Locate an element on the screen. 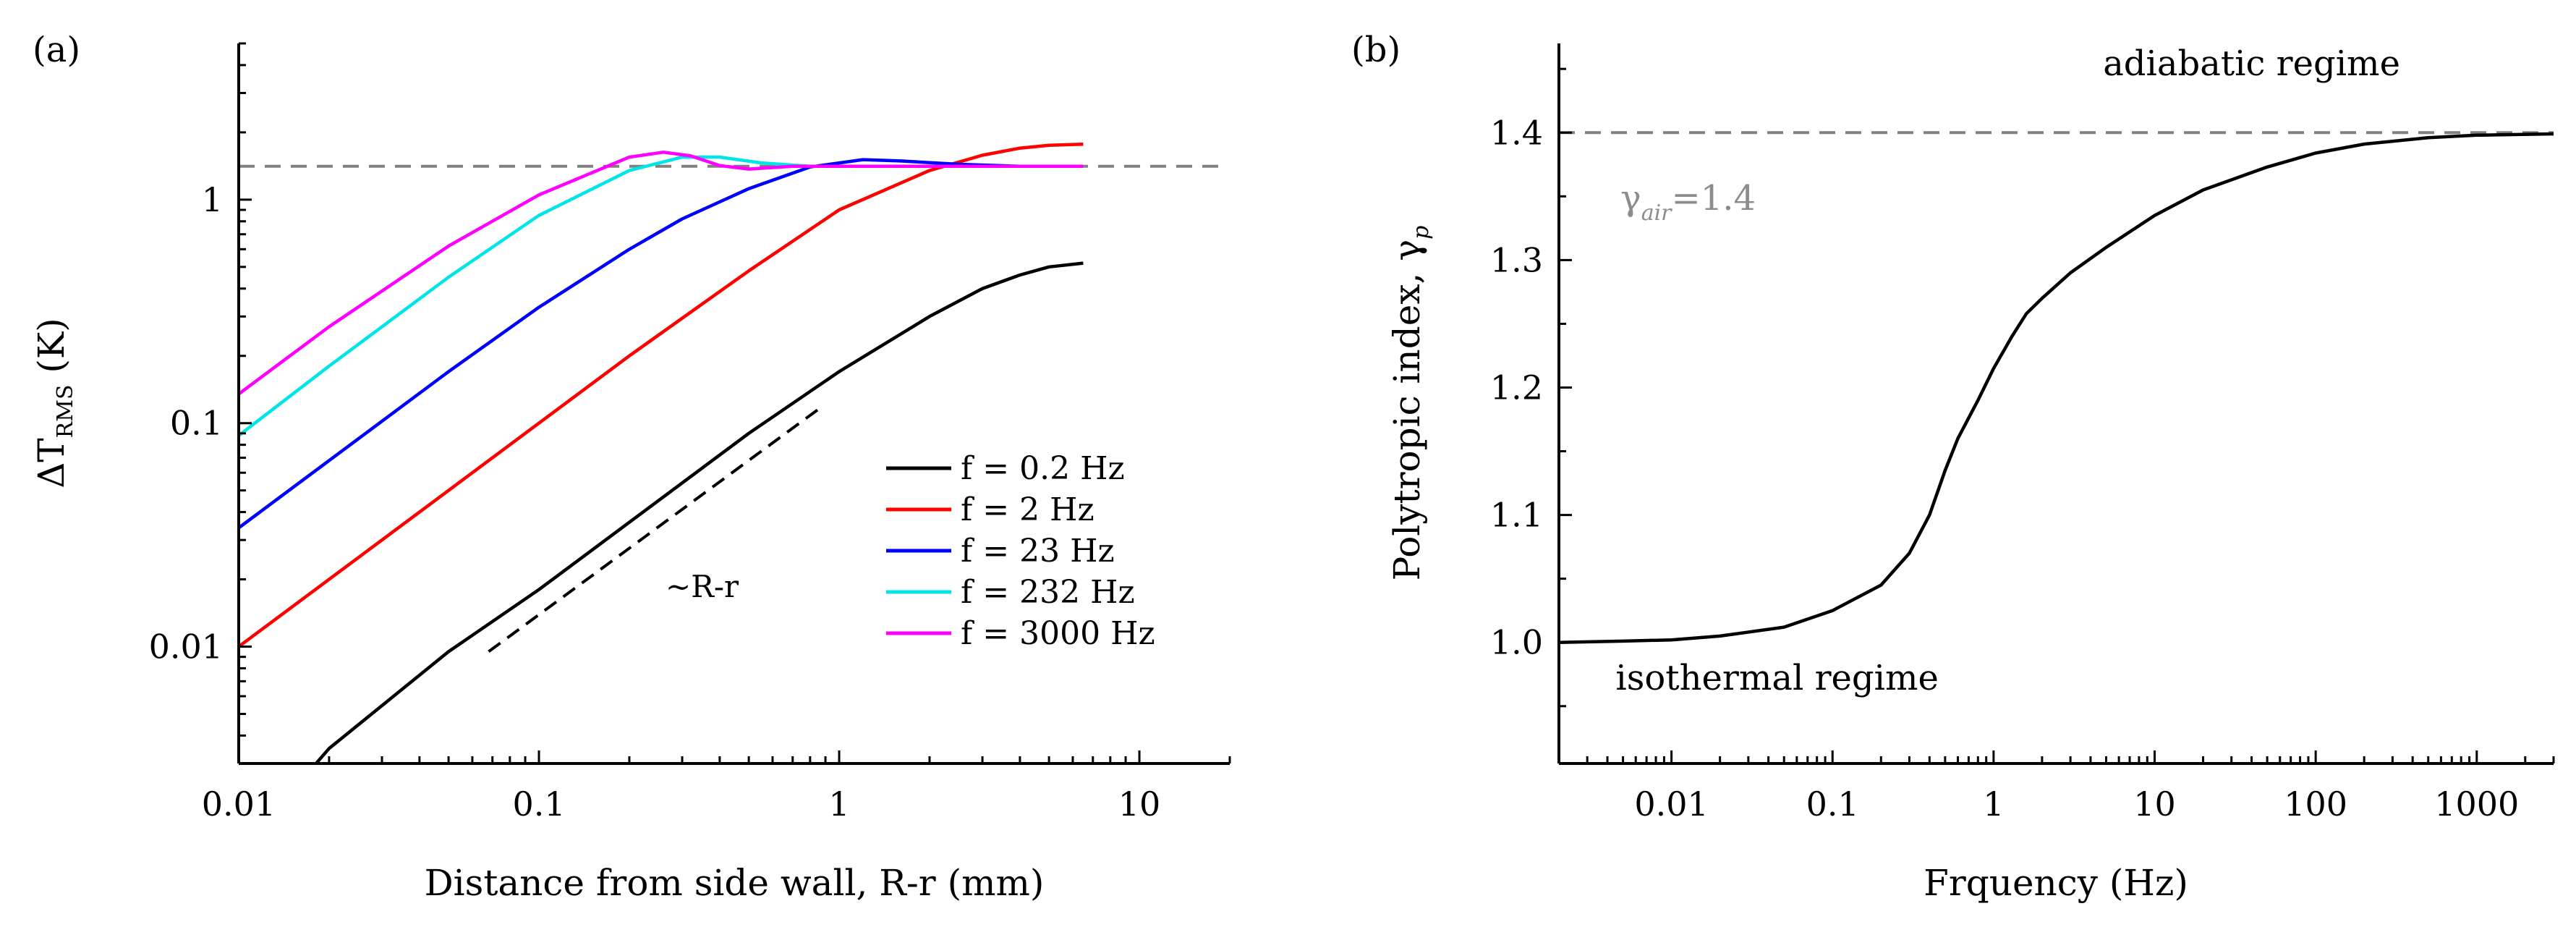 Image resolution: width=2576 pixels, height=935 pixels. legend-label-0: f = 0.2 Hz is located at coordinates (1043, 468).